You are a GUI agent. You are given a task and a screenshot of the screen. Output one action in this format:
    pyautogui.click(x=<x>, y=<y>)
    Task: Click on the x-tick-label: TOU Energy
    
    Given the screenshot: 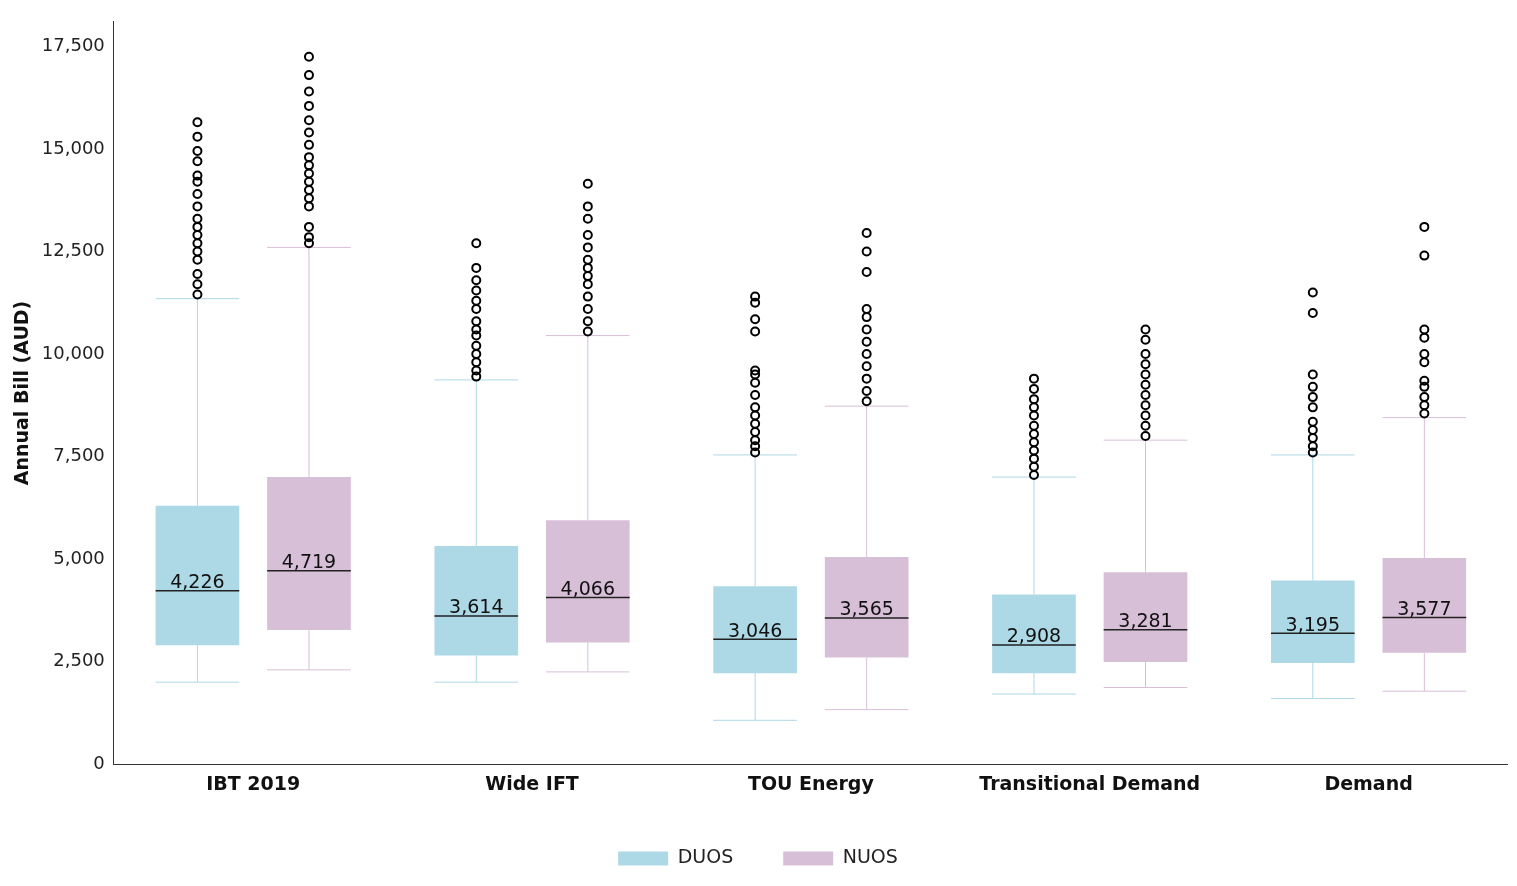 What is the action you would take?
    pyautogui.click(x=811, y=782)
    